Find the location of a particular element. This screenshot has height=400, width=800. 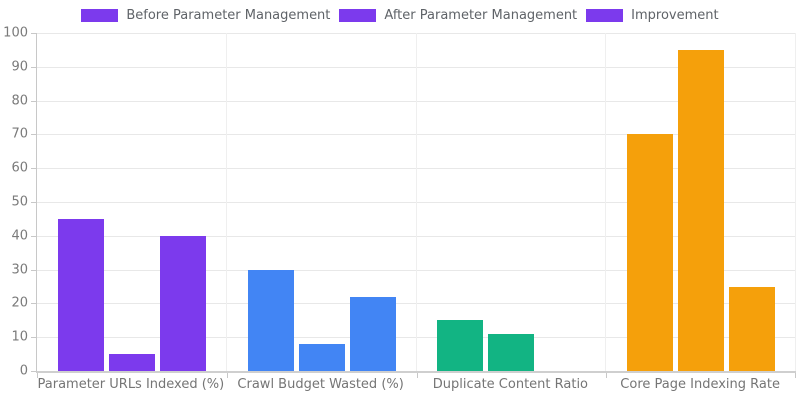

legend-item-before: Before Parameter Management is located at coordinates (205, 15).